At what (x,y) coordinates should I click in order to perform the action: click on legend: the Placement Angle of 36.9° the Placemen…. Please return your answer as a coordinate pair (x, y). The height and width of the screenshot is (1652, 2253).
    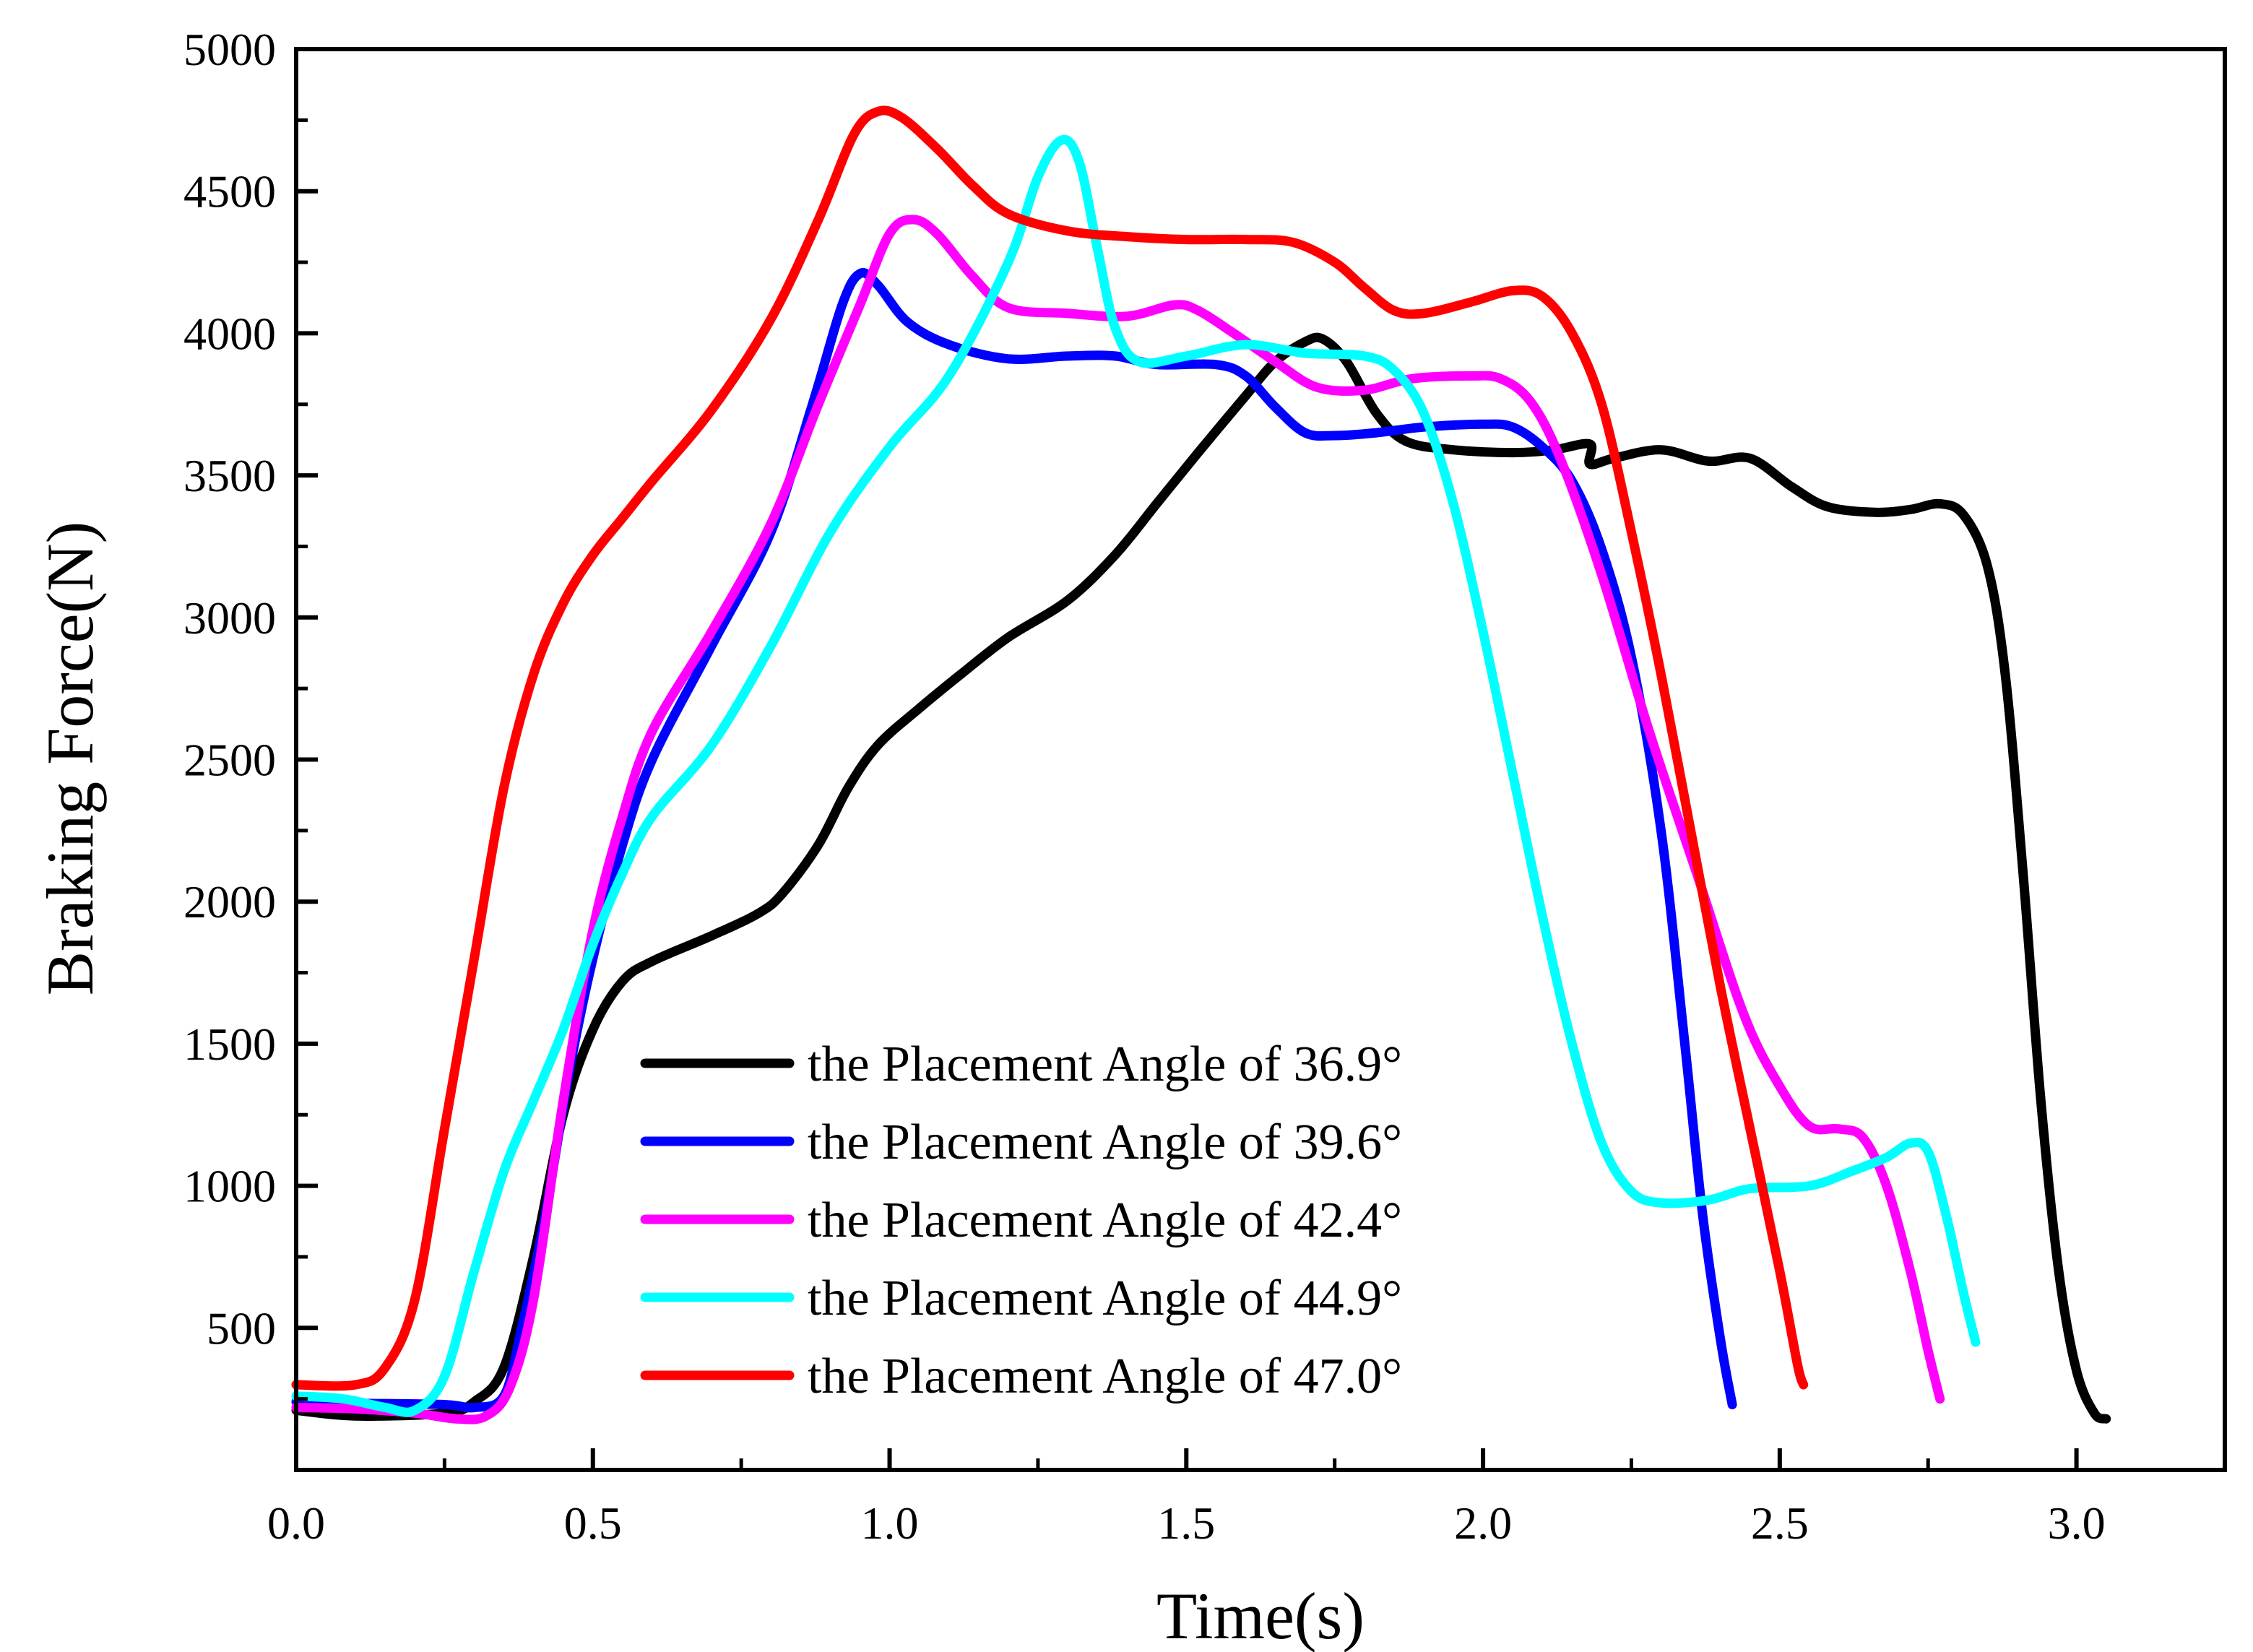
    Looking at the image, I should click on (1021, 1220).